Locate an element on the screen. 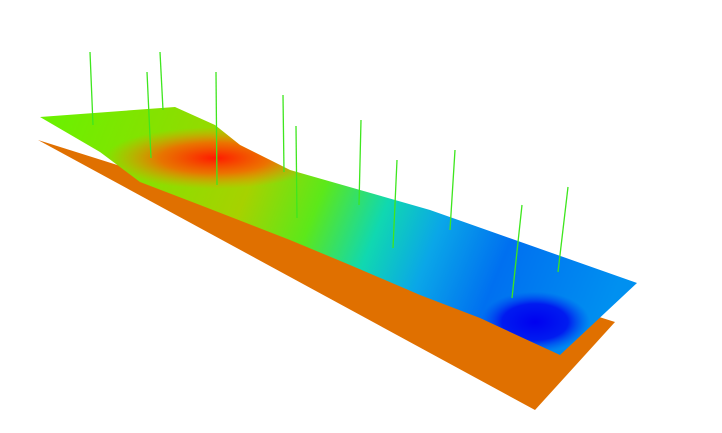  surface-high is located at coordinates (215, 160).